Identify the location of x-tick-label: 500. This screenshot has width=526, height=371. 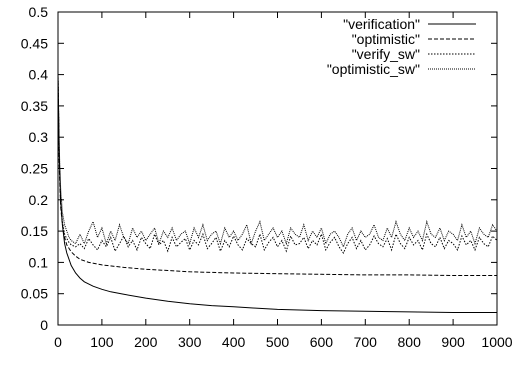
(278, 342).